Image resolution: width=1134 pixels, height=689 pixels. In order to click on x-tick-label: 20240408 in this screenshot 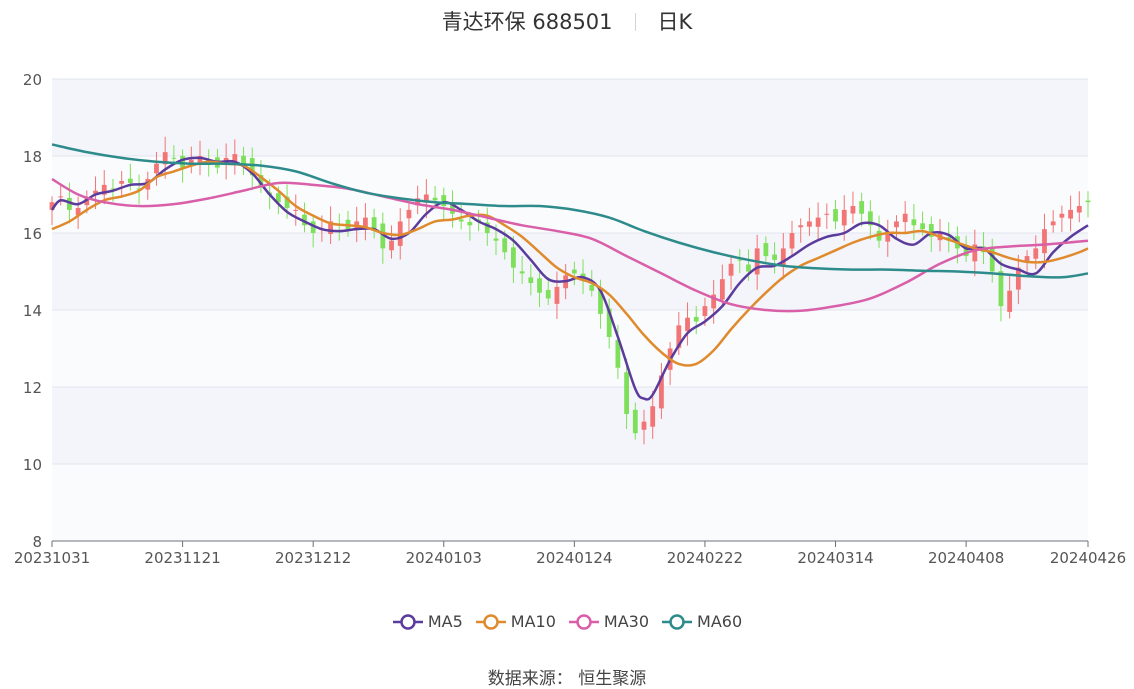, I will do `click(966, 558)`.